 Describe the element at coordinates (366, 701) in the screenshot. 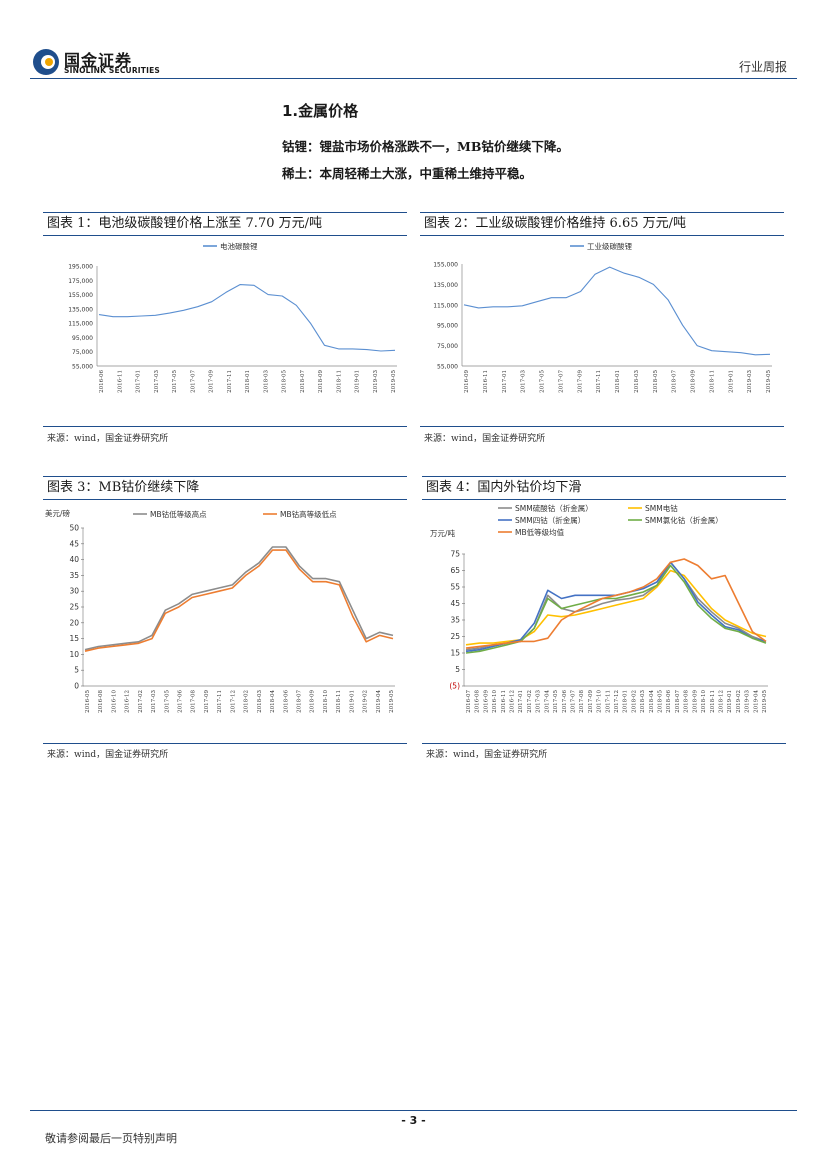

I see `x-tick-label: 2019-02` at that location.